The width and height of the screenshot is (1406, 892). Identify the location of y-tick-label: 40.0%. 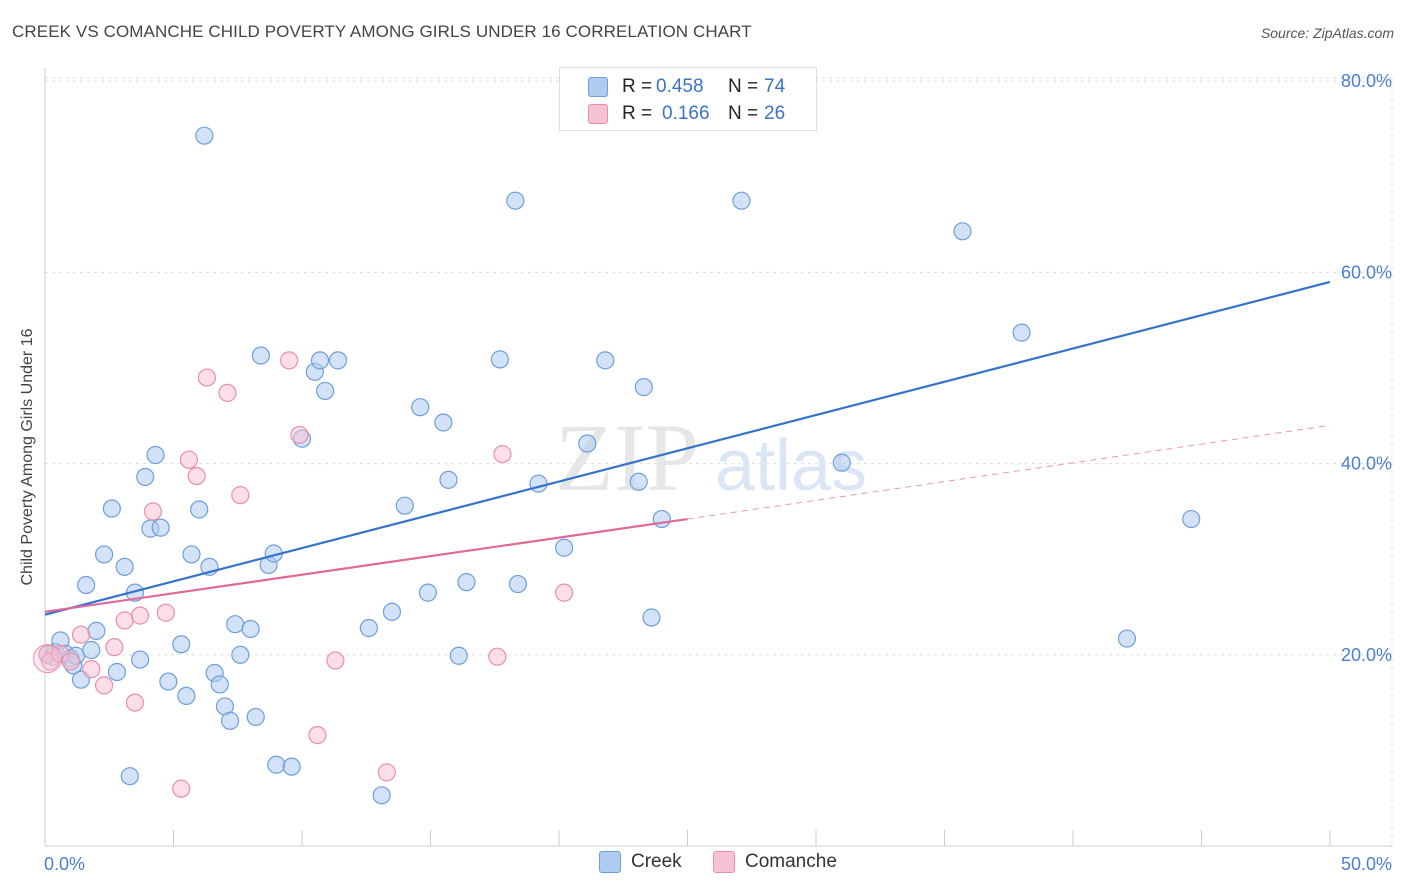
(1366, 464).